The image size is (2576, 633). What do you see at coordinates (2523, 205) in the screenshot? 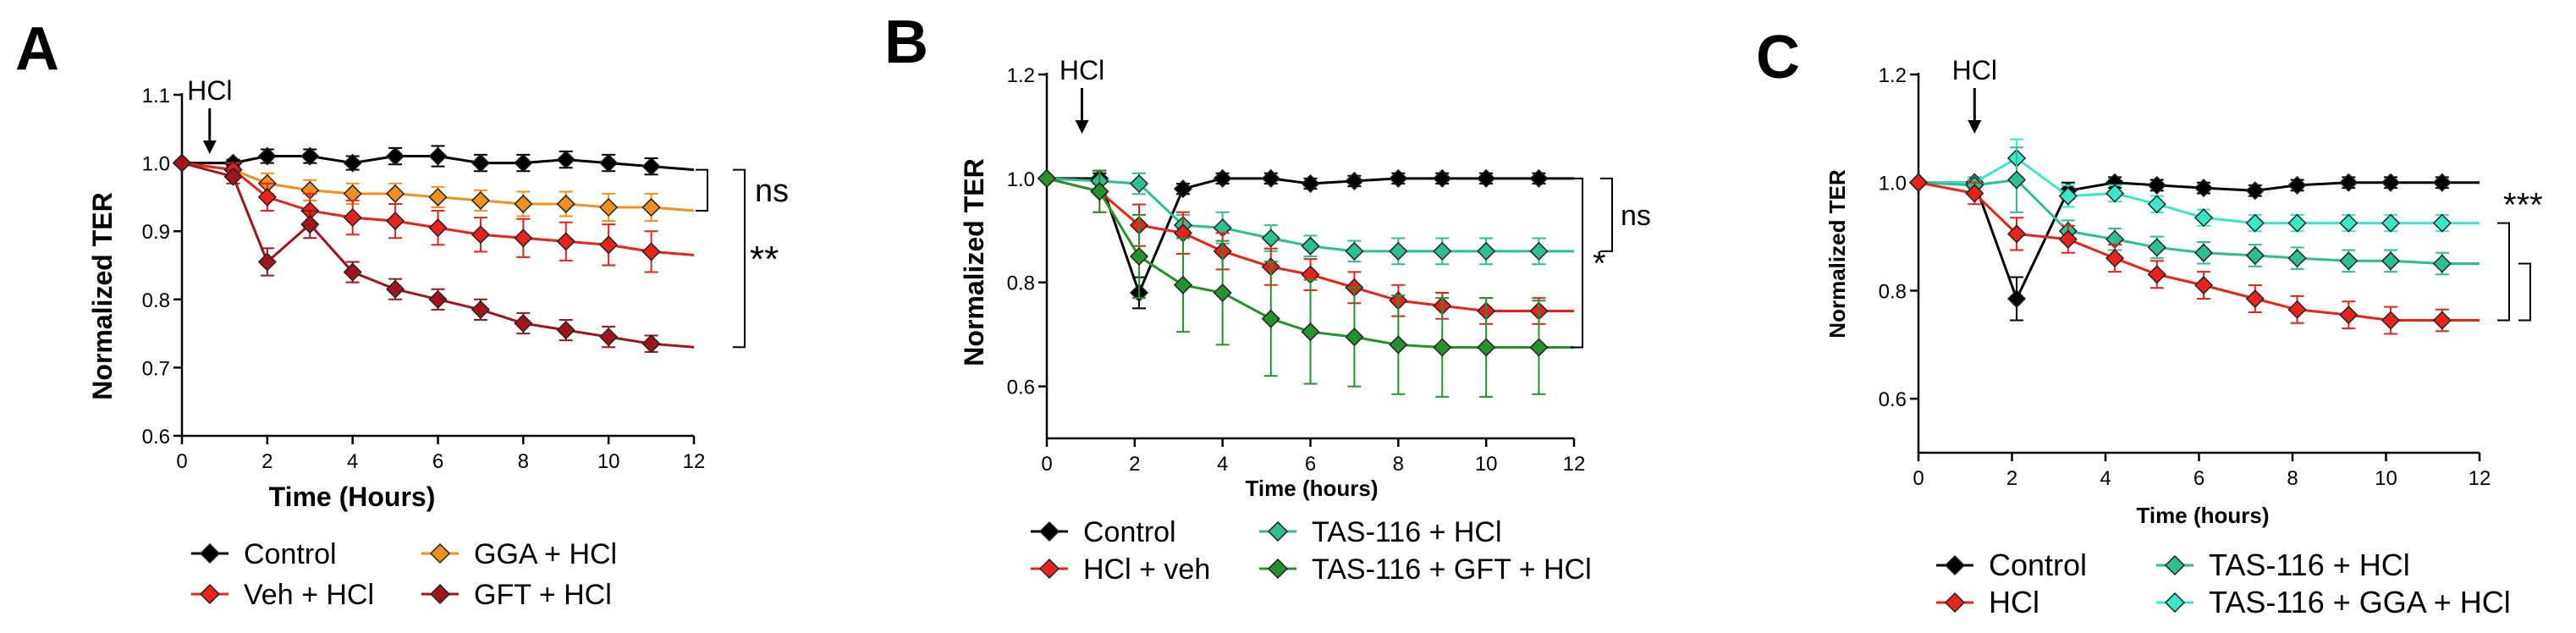
I see `significance-label: ***` at bounding box center [2523, 205].